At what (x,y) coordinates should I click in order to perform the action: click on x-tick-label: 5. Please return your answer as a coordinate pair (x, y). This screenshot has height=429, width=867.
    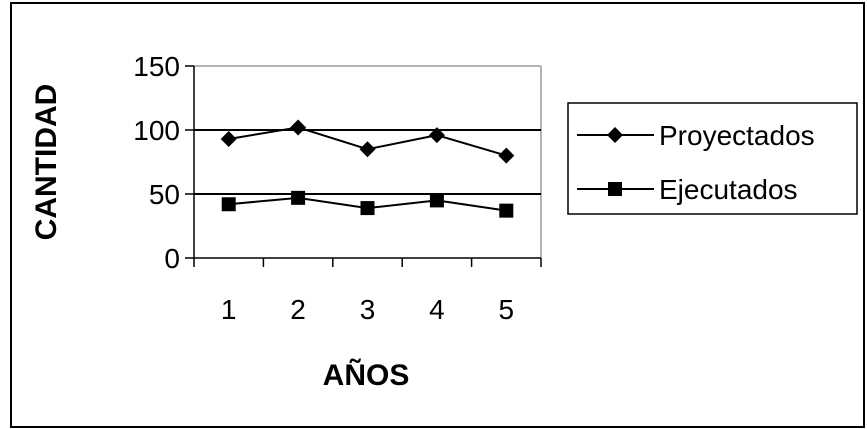
    Looking at the image, I should click on (507, 309).